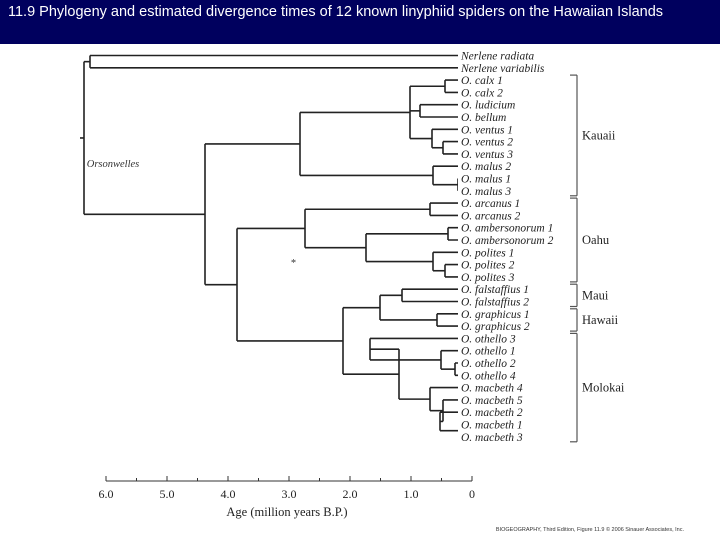  Describe the element at coordinates (286, 512) in the screenshot. I see `axis-label: Age (million years B.P.)` at that location.